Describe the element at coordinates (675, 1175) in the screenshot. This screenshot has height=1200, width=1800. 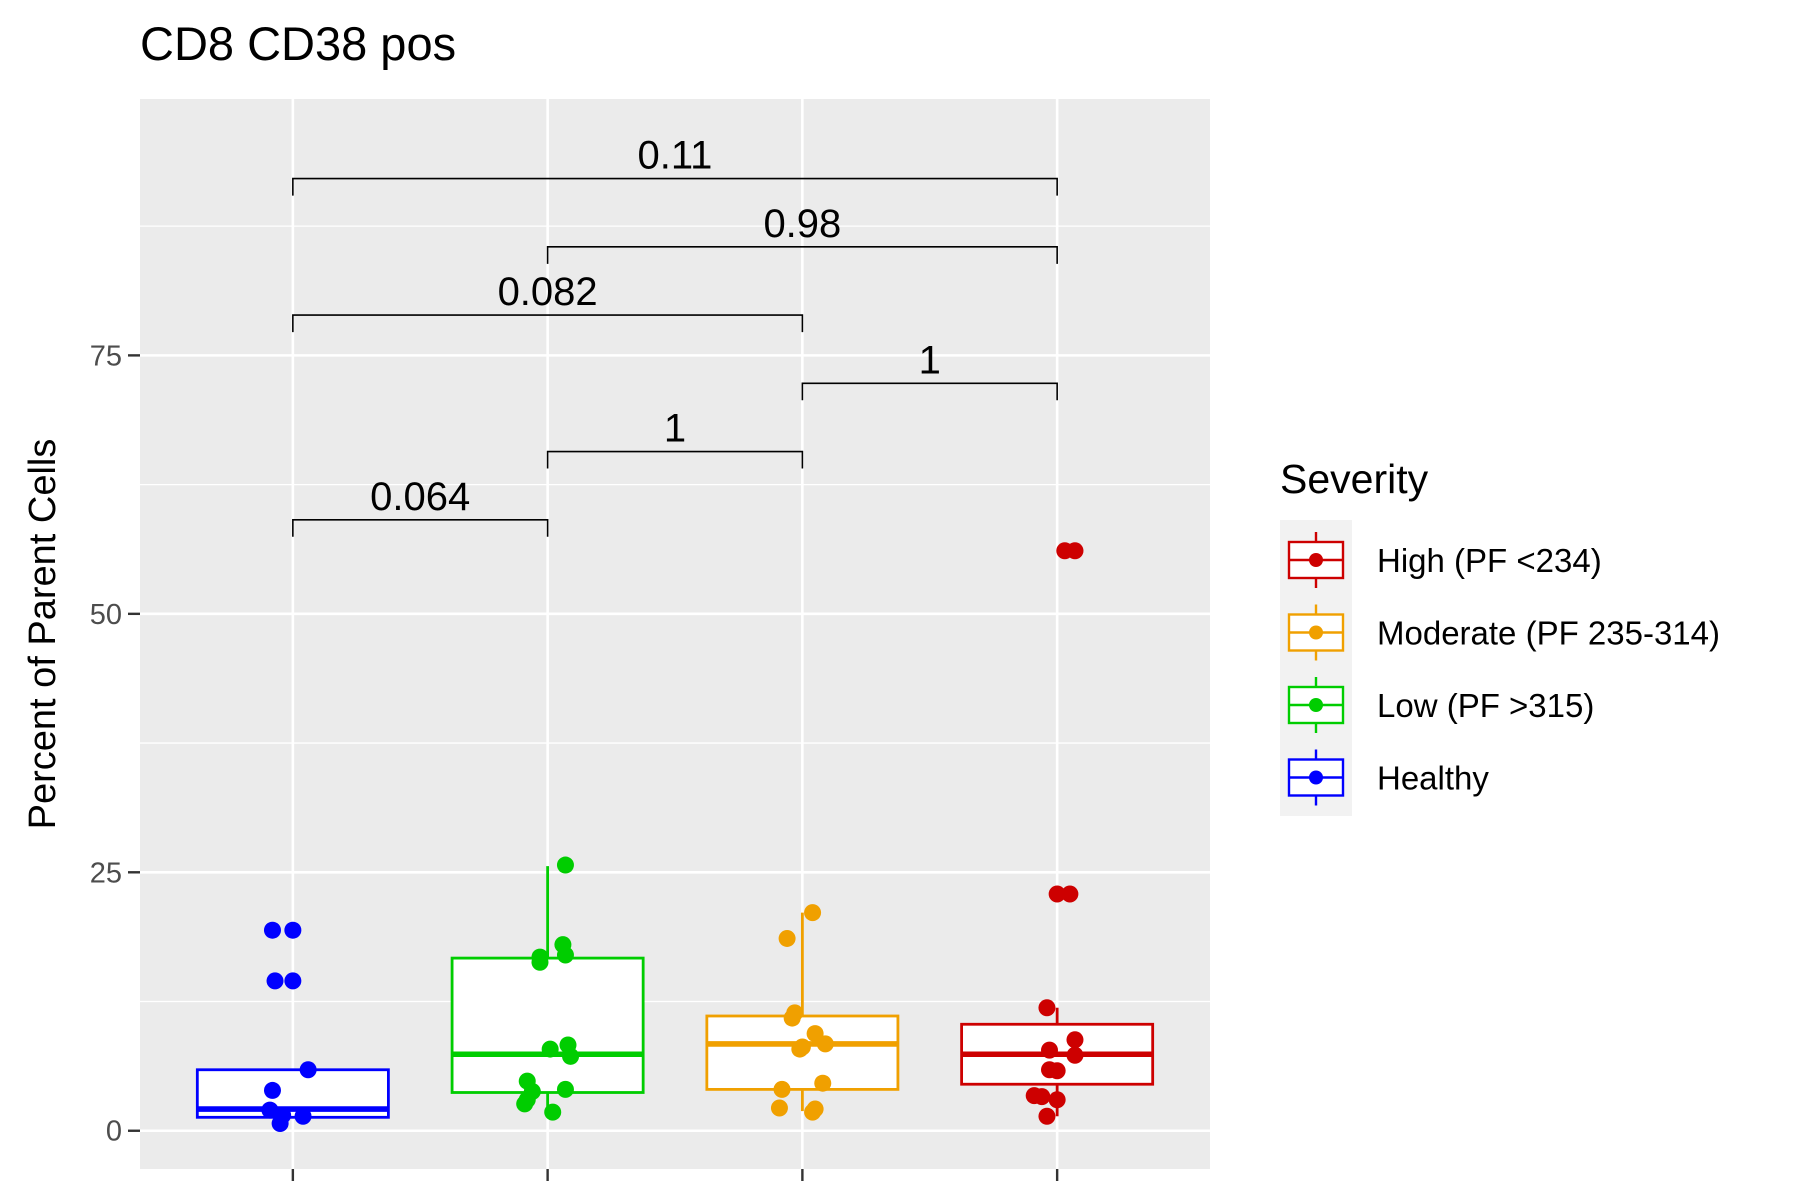
I see `x-axis` at that location.